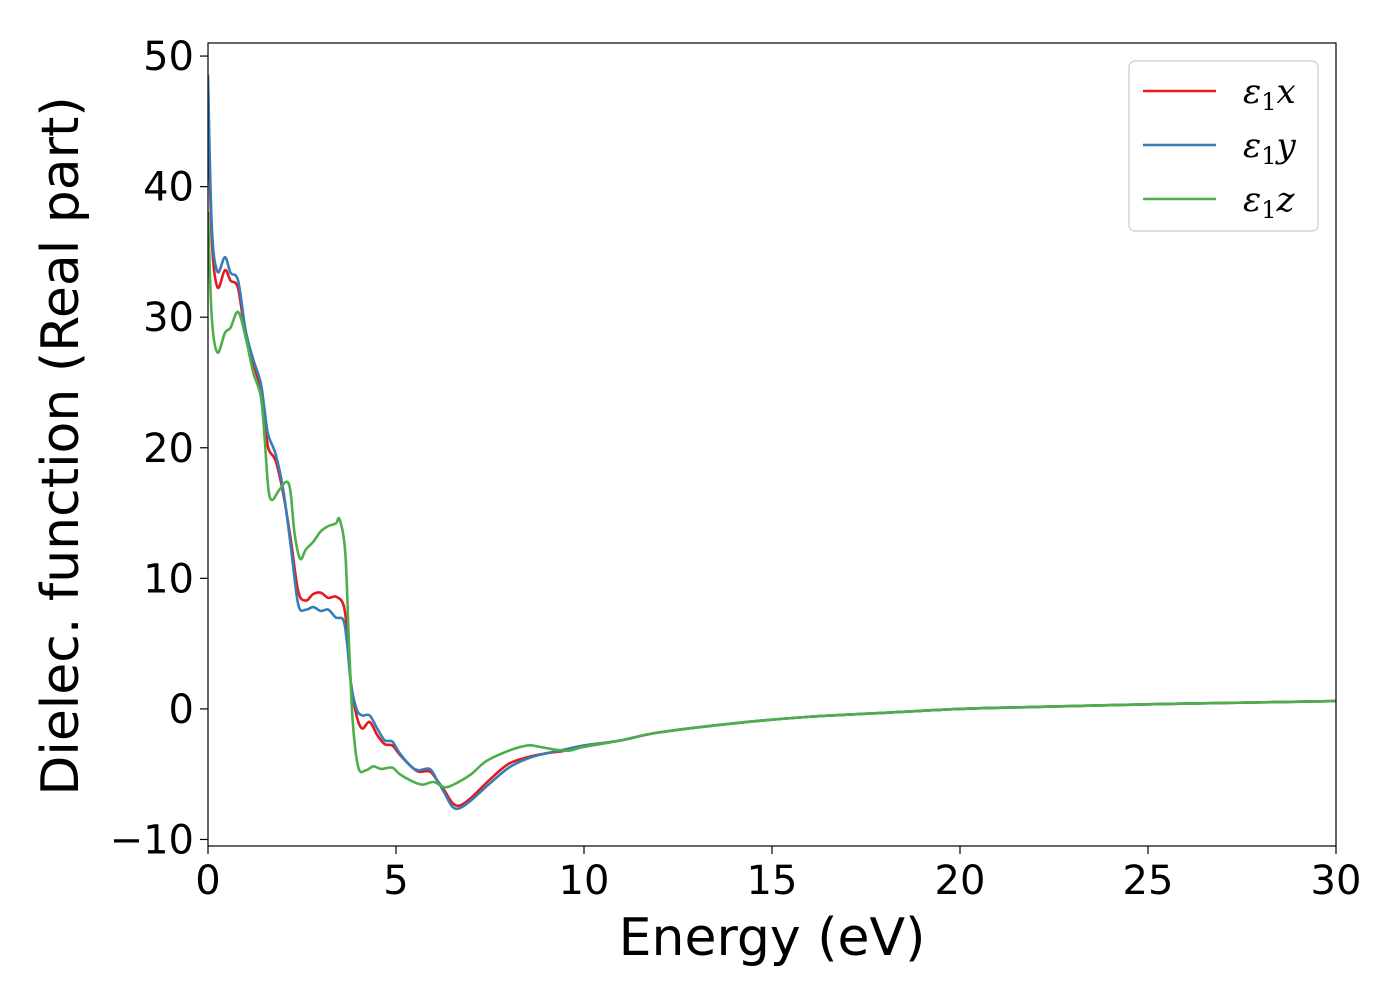  I want to click on x-tick-label: 15, so click(772, 881).